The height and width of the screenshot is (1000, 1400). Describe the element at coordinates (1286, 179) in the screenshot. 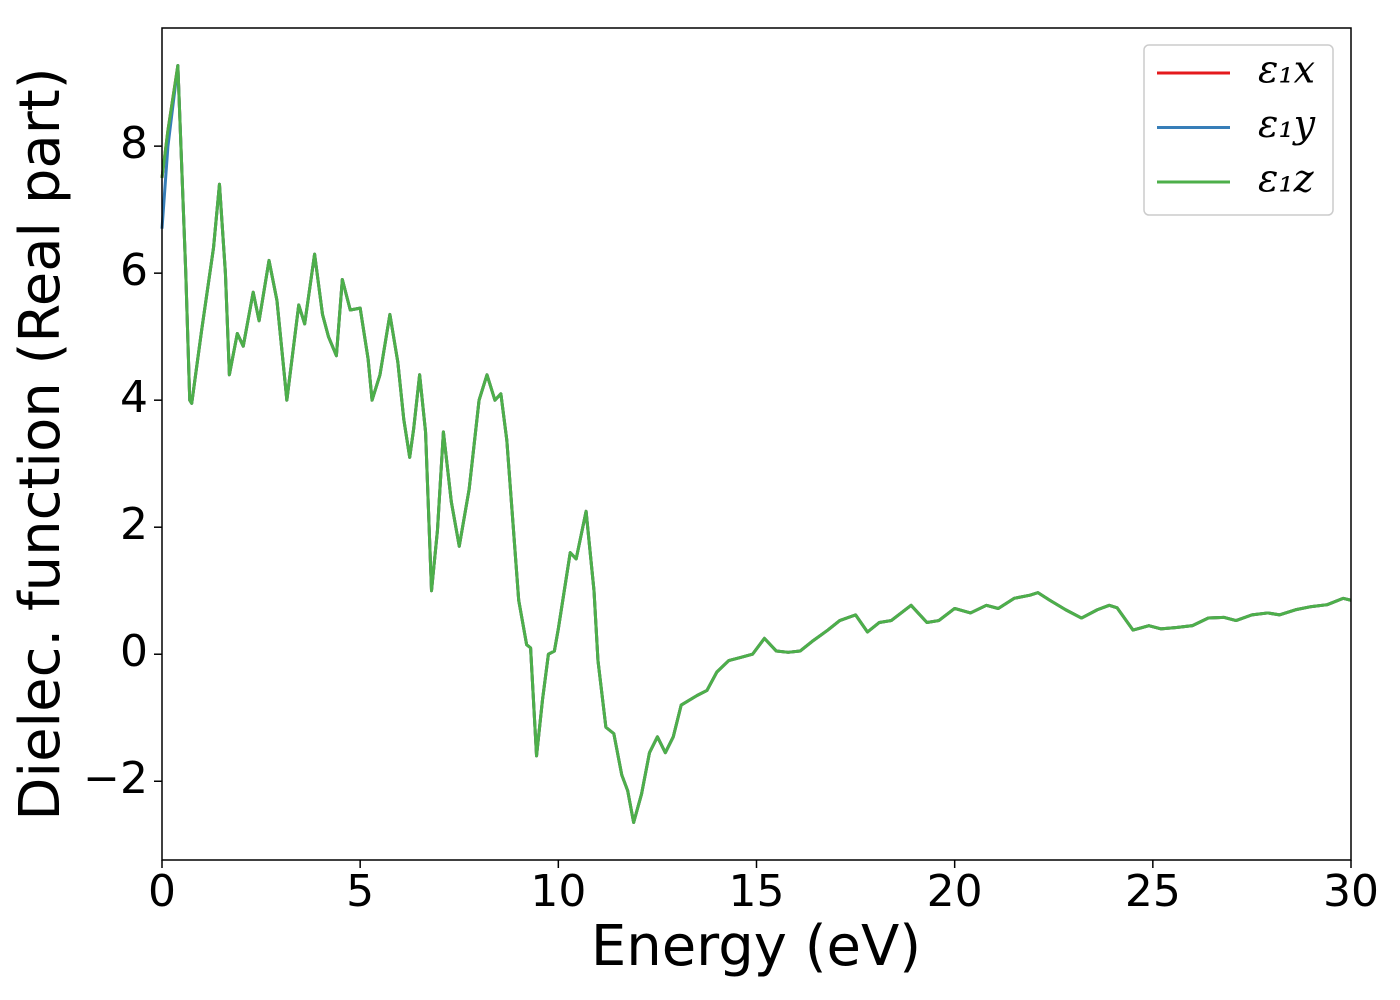

I see `legend-label: ε₁z` at that location.